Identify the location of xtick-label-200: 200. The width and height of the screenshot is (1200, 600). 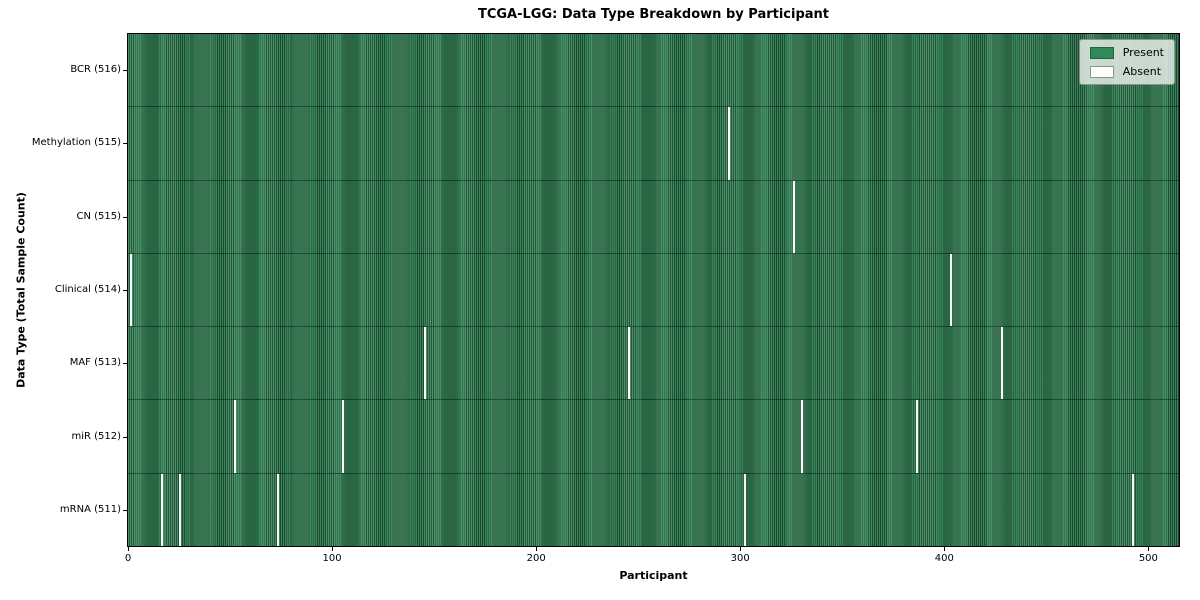
(536, 558).